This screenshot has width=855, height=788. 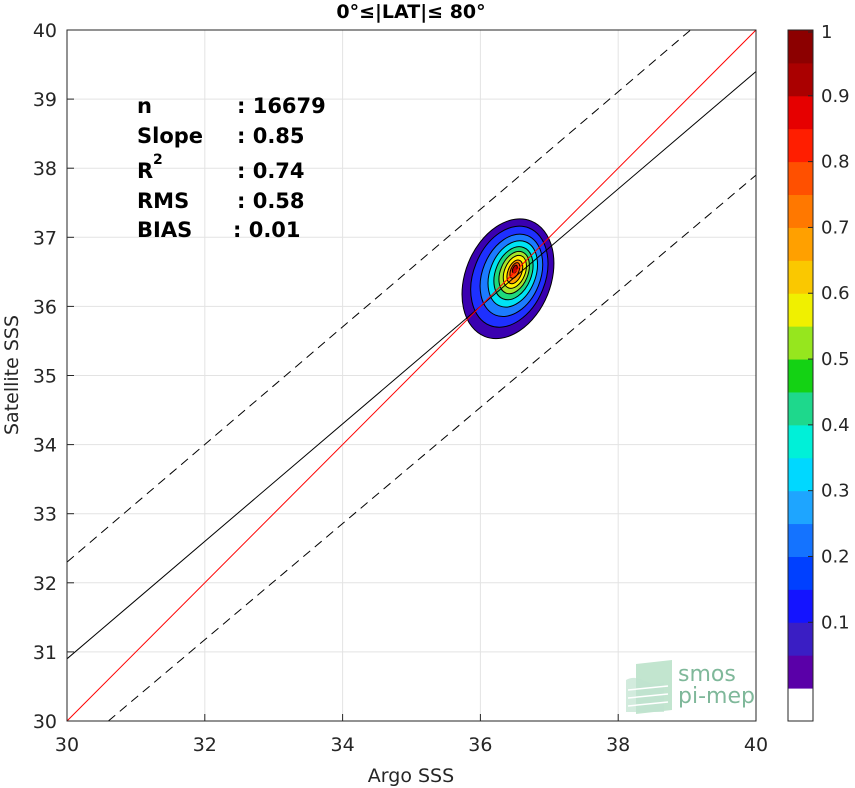 I want to click on colorbar-tick-label: 0.7, so click(x=835, y=227).